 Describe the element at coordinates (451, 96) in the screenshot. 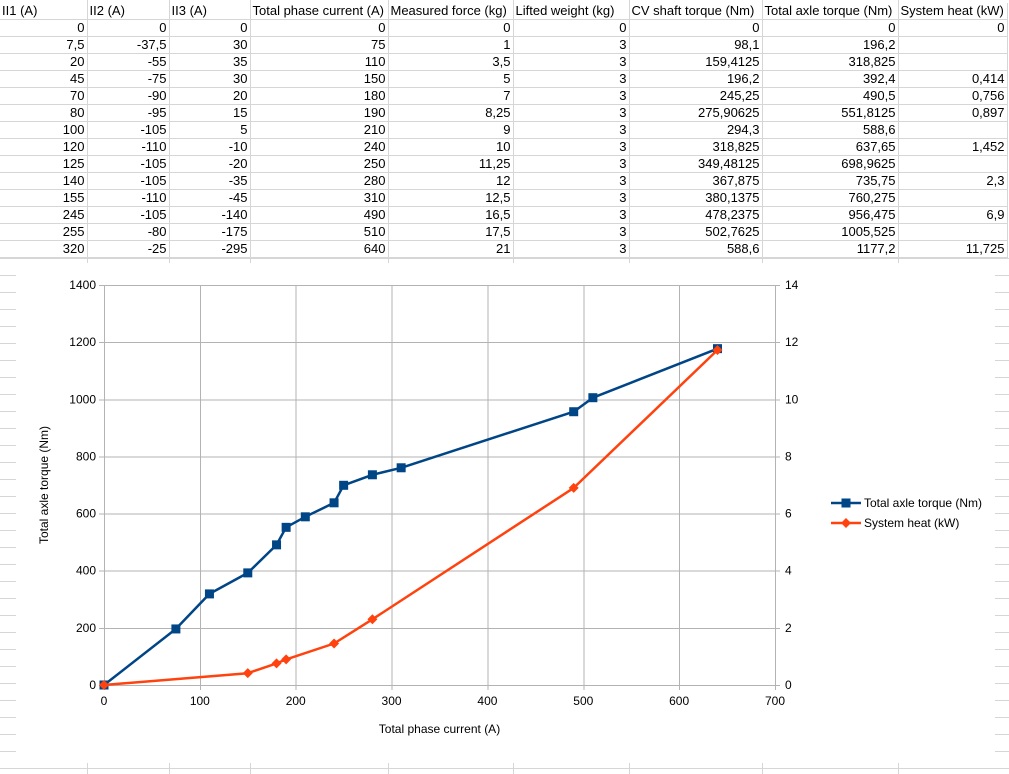

I see `table-cell: 7` at that location.